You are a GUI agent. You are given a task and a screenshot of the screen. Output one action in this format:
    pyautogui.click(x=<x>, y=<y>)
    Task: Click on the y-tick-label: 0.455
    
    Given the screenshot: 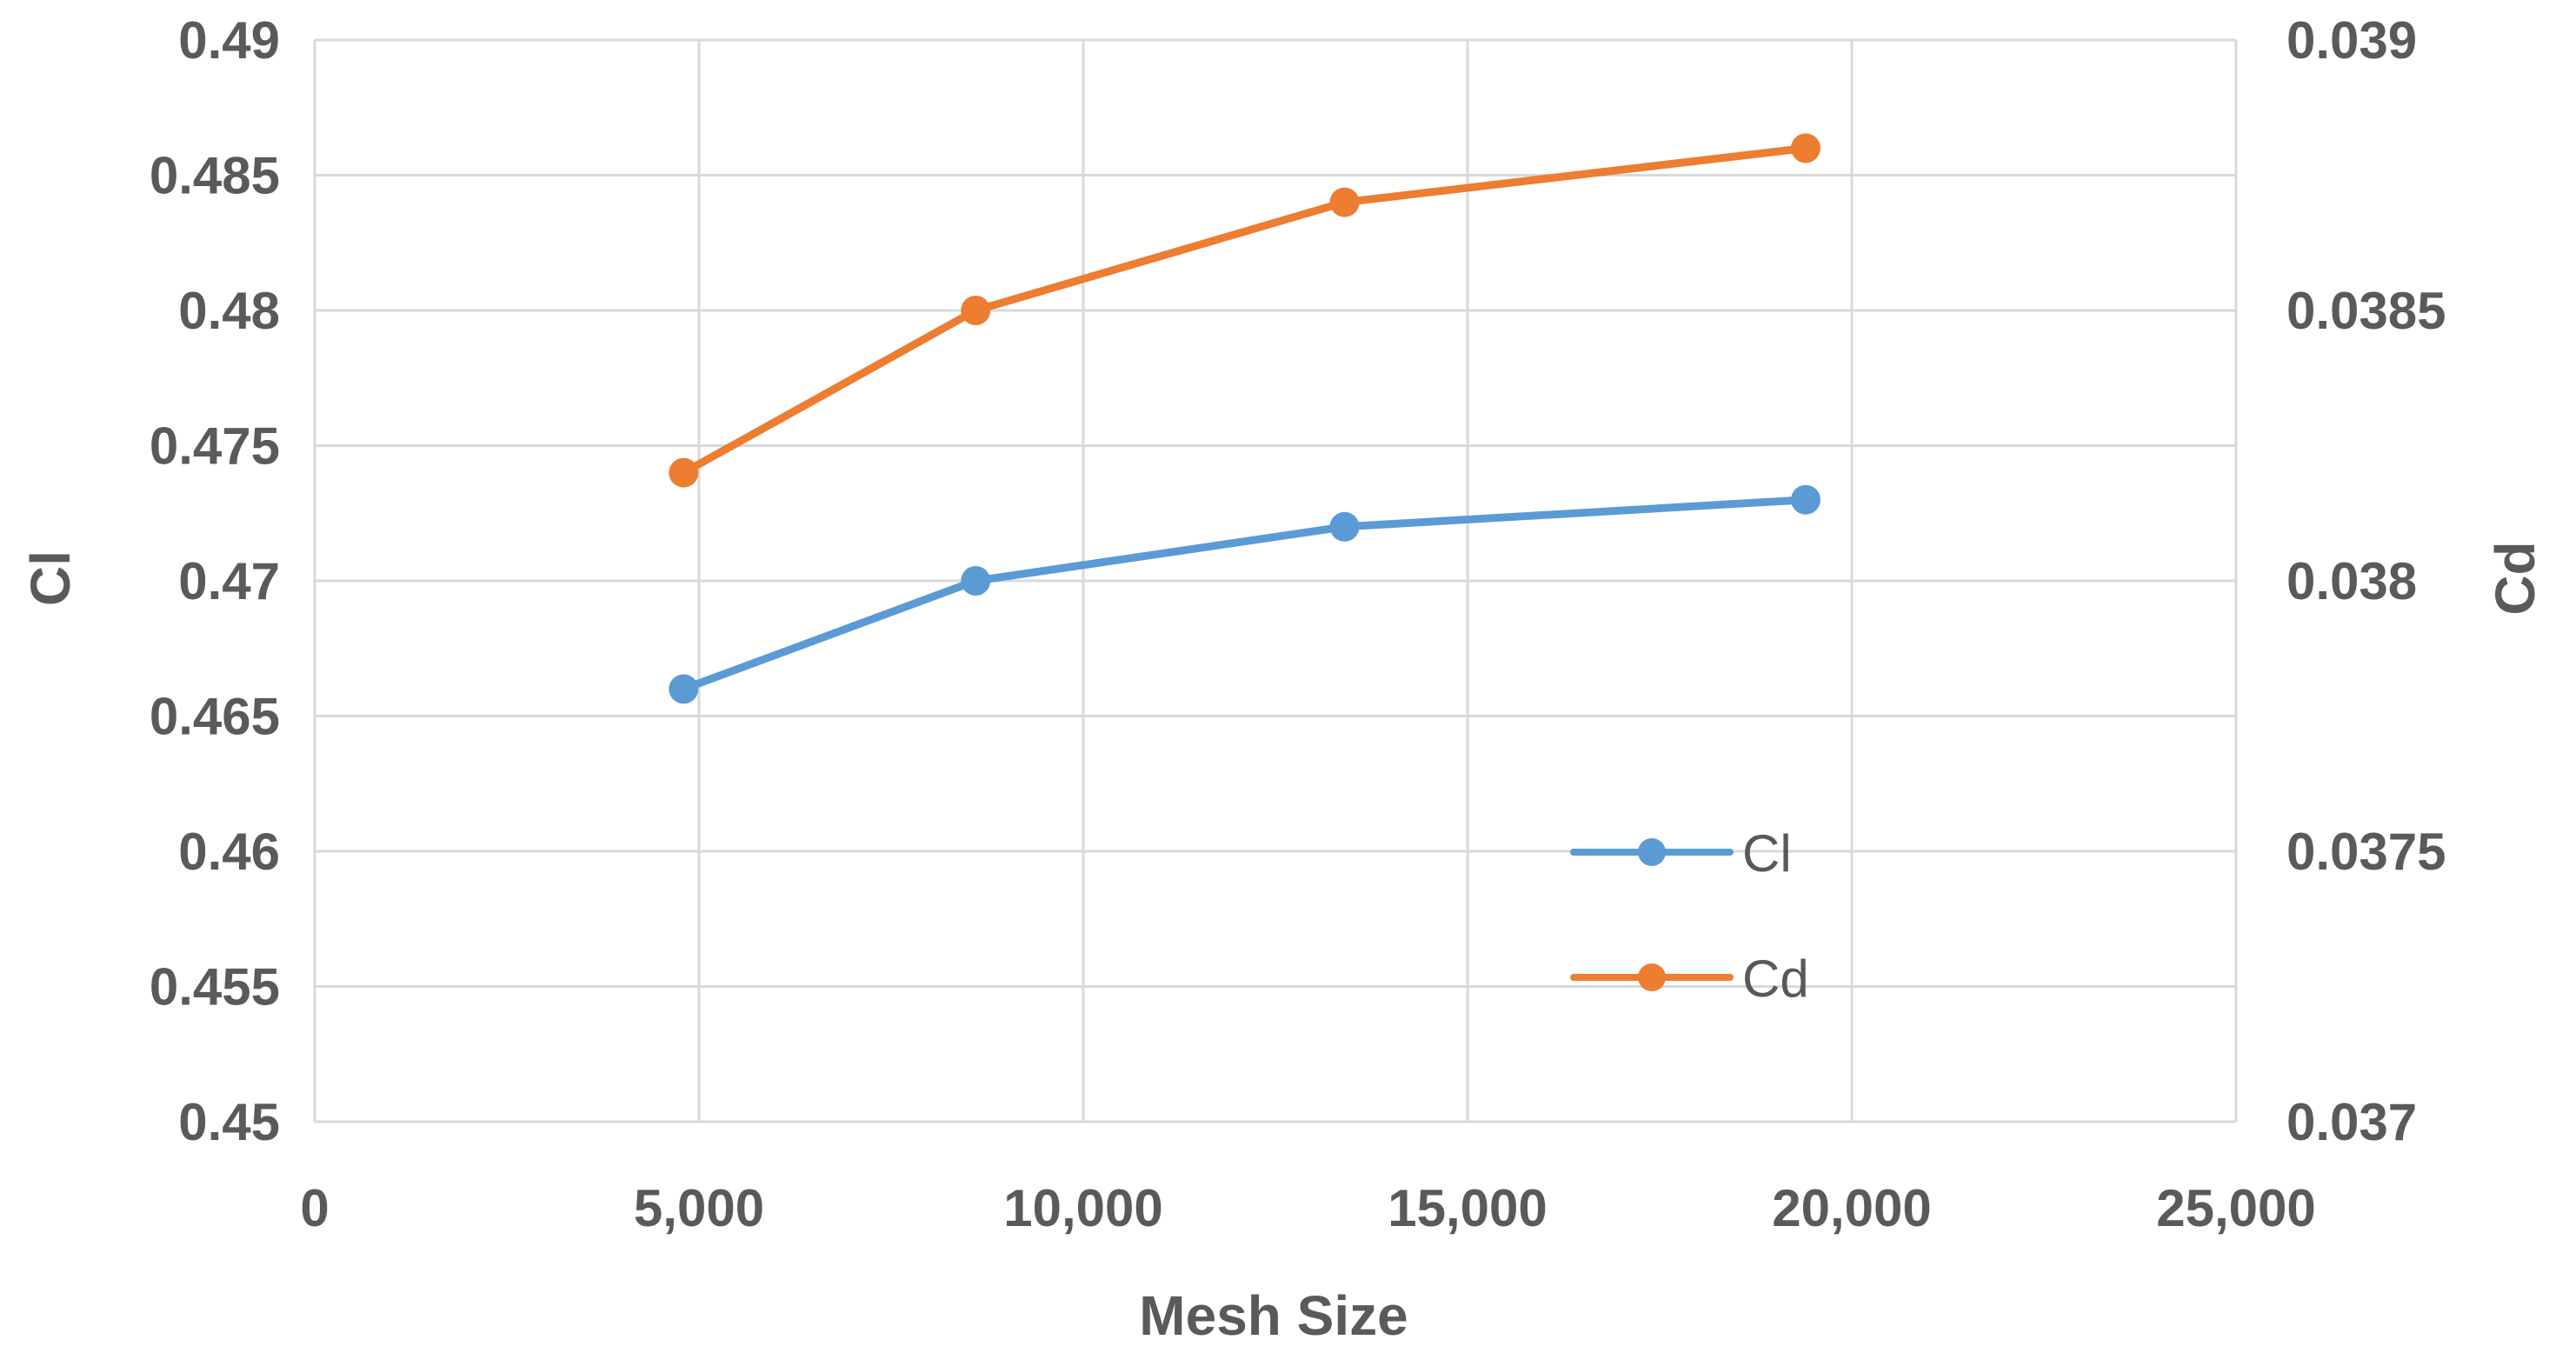 What is the action you would take?
    pyautogui.click(x=215, y=987)
    